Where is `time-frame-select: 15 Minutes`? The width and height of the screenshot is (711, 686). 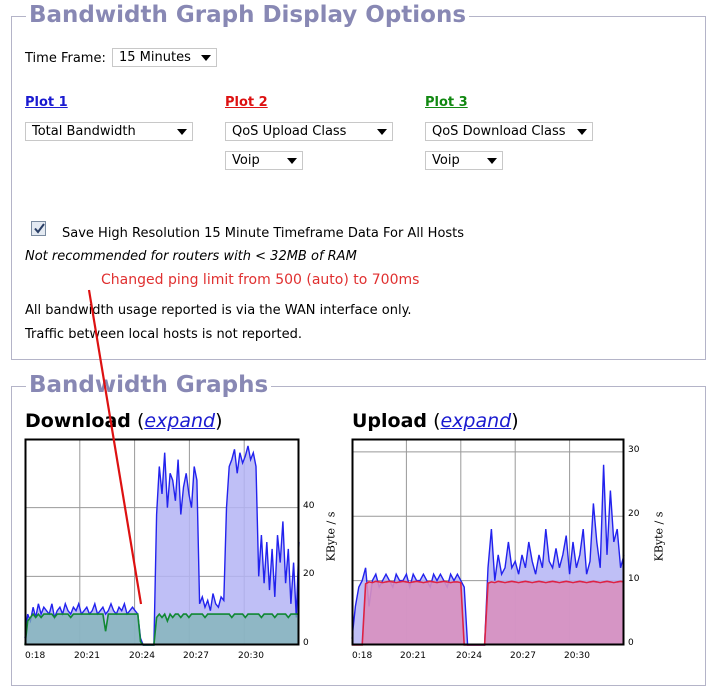 time-frame-select: 15 Minutes is located at coordinates (164, 57).